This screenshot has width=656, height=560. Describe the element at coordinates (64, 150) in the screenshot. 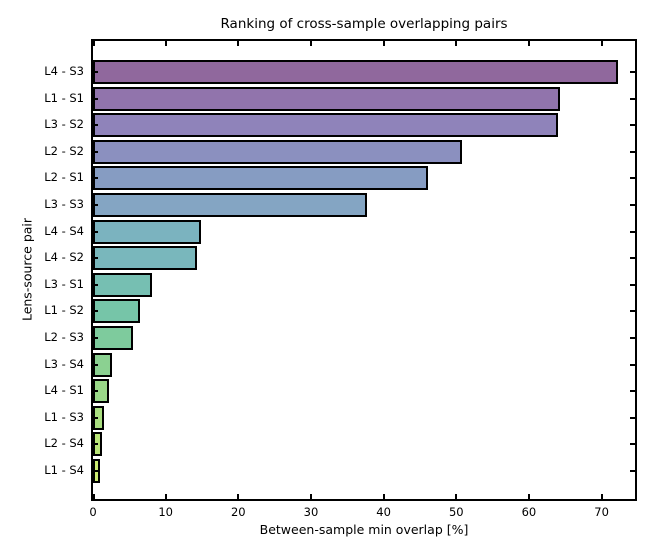

I see `y-axis-tick-label: L2 - S2` at that location.